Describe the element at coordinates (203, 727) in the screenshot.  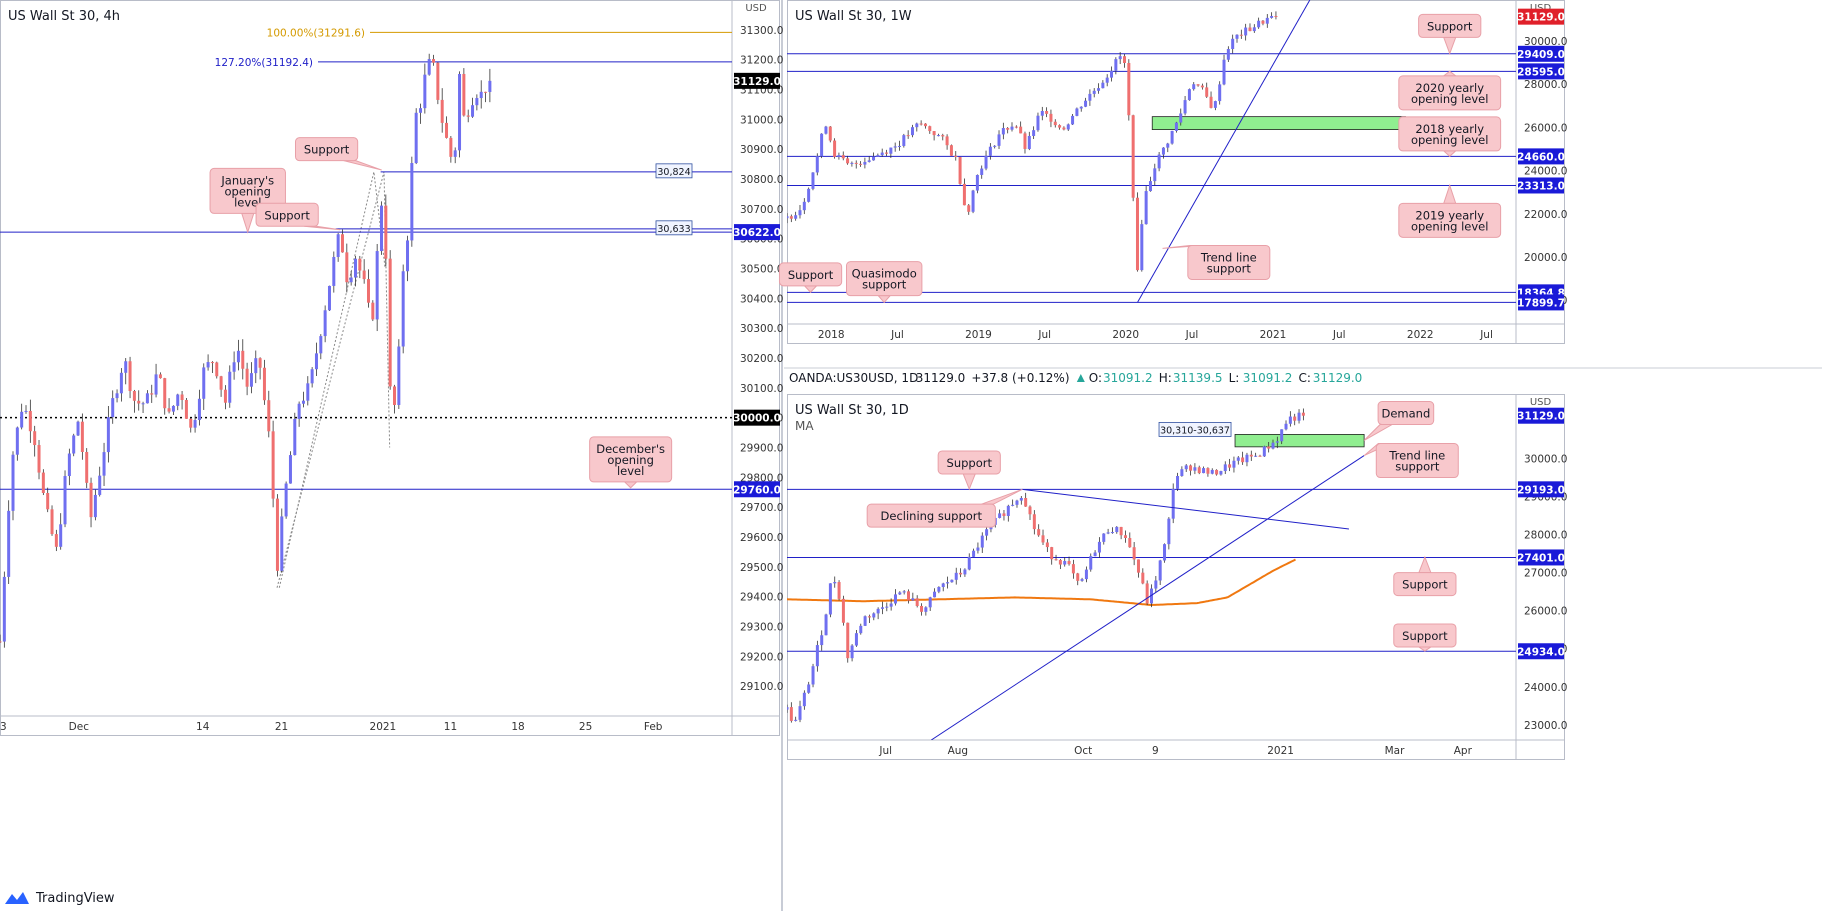
I see `x-tick-label: 14` at that location.